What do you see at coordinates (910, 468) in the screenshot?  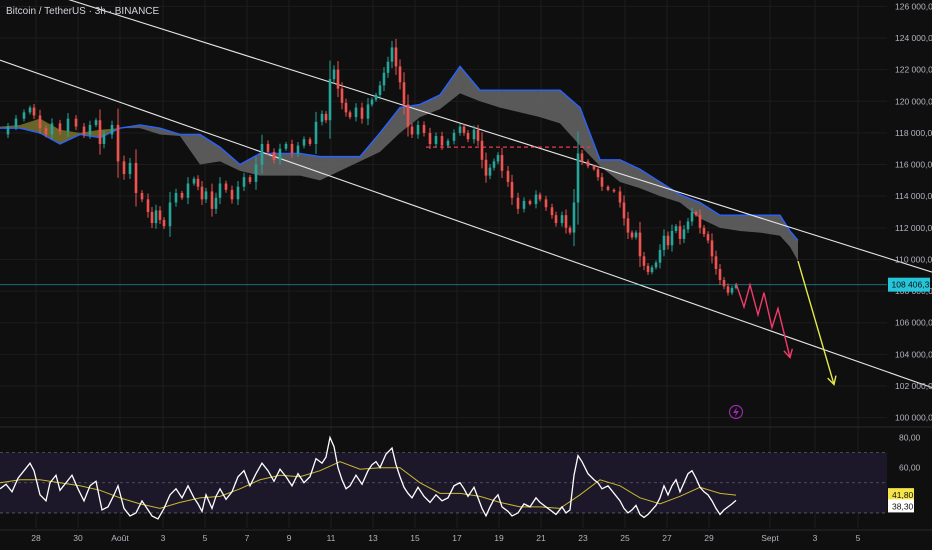 I see `rsi-tick-label: 60,00` at bounding box center [910, 468].